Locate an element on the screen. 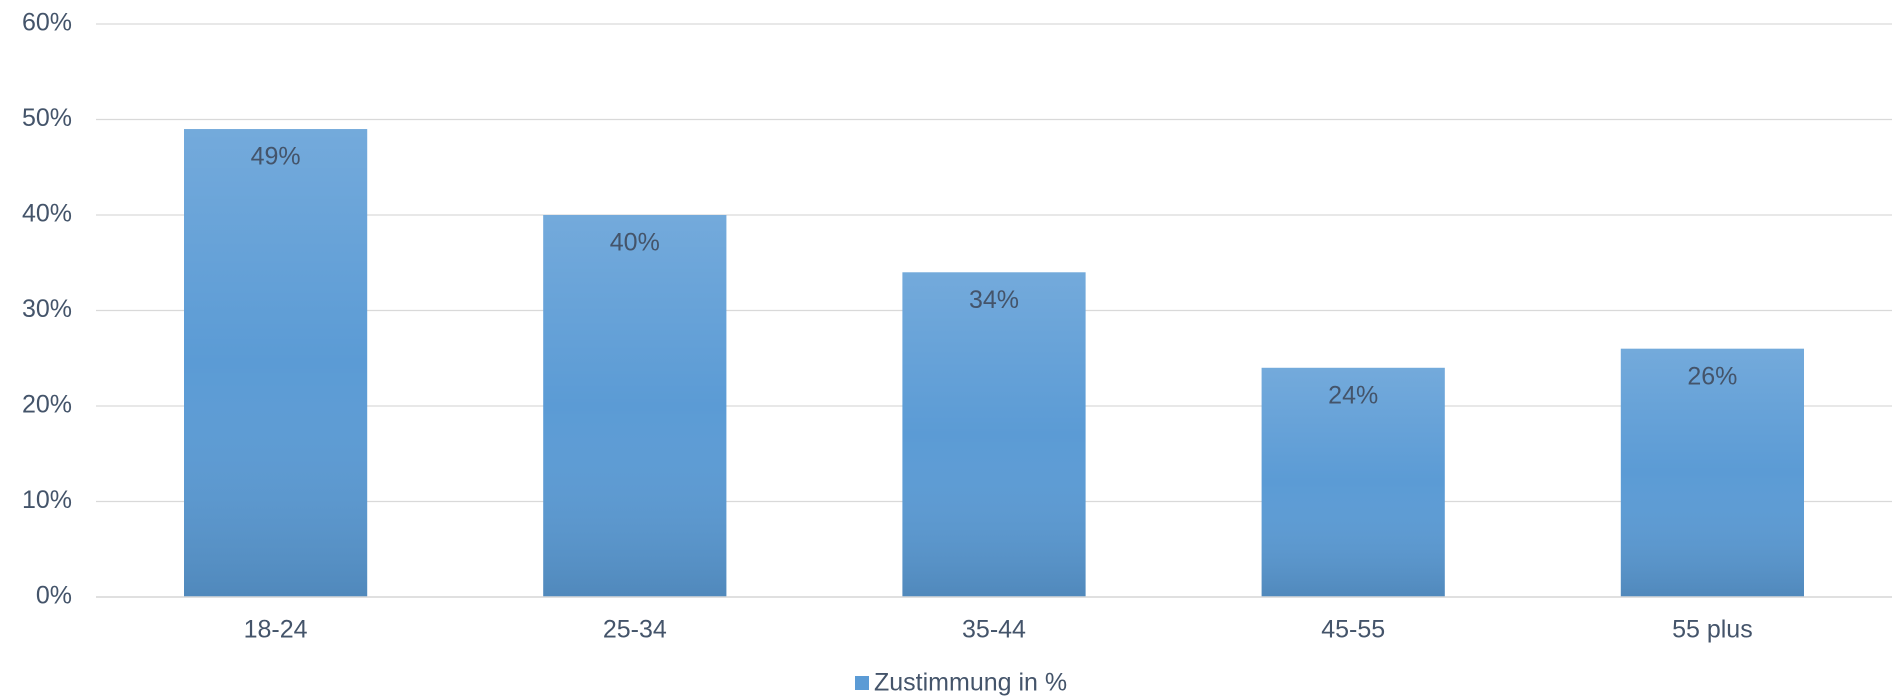  data-label: 40% is located at coordinates (635, 243).